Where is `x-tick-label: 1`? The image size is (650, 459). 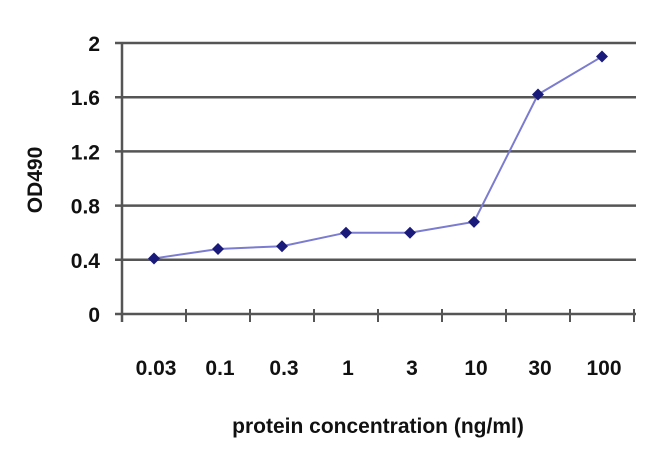 x-tick-label: 1 is located at coordinates (348, 368).